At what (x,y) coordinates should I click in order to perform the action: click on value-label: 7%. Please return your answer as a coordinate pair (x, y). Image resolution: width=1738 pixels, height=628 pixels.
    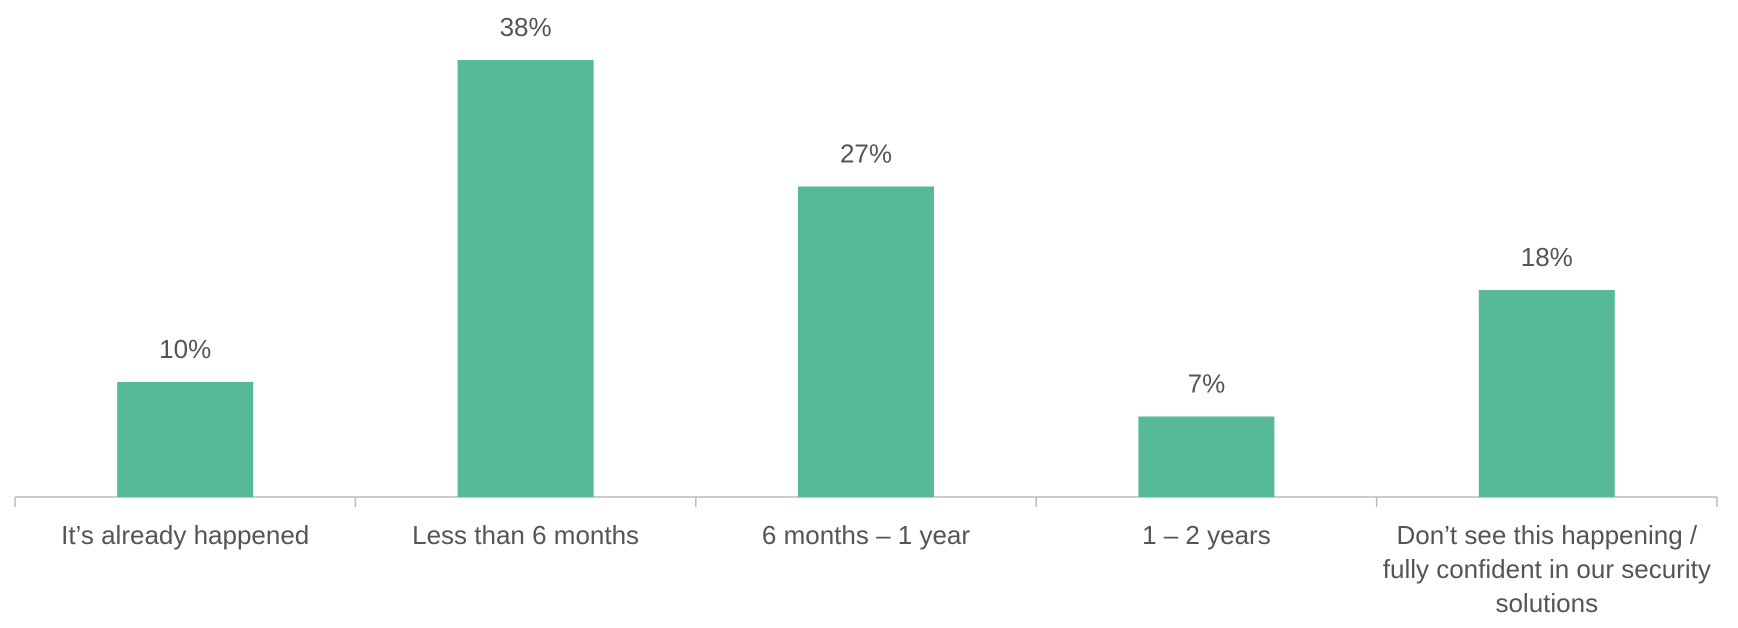
    Looking at the image, I should click on (1207, 384).